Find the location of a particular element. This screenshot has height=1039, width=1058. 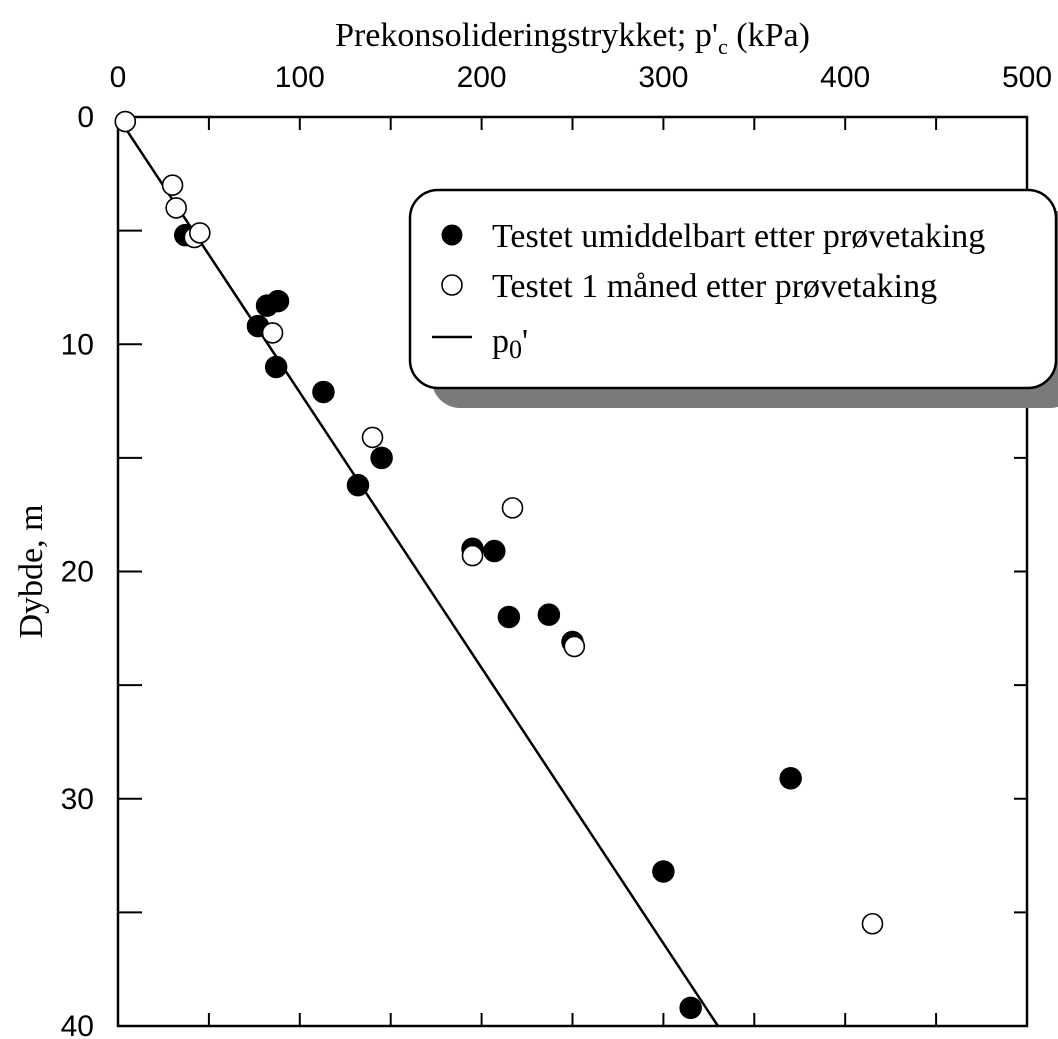

y-axis-title: Dybde, m is located at coordinates (31, 571).